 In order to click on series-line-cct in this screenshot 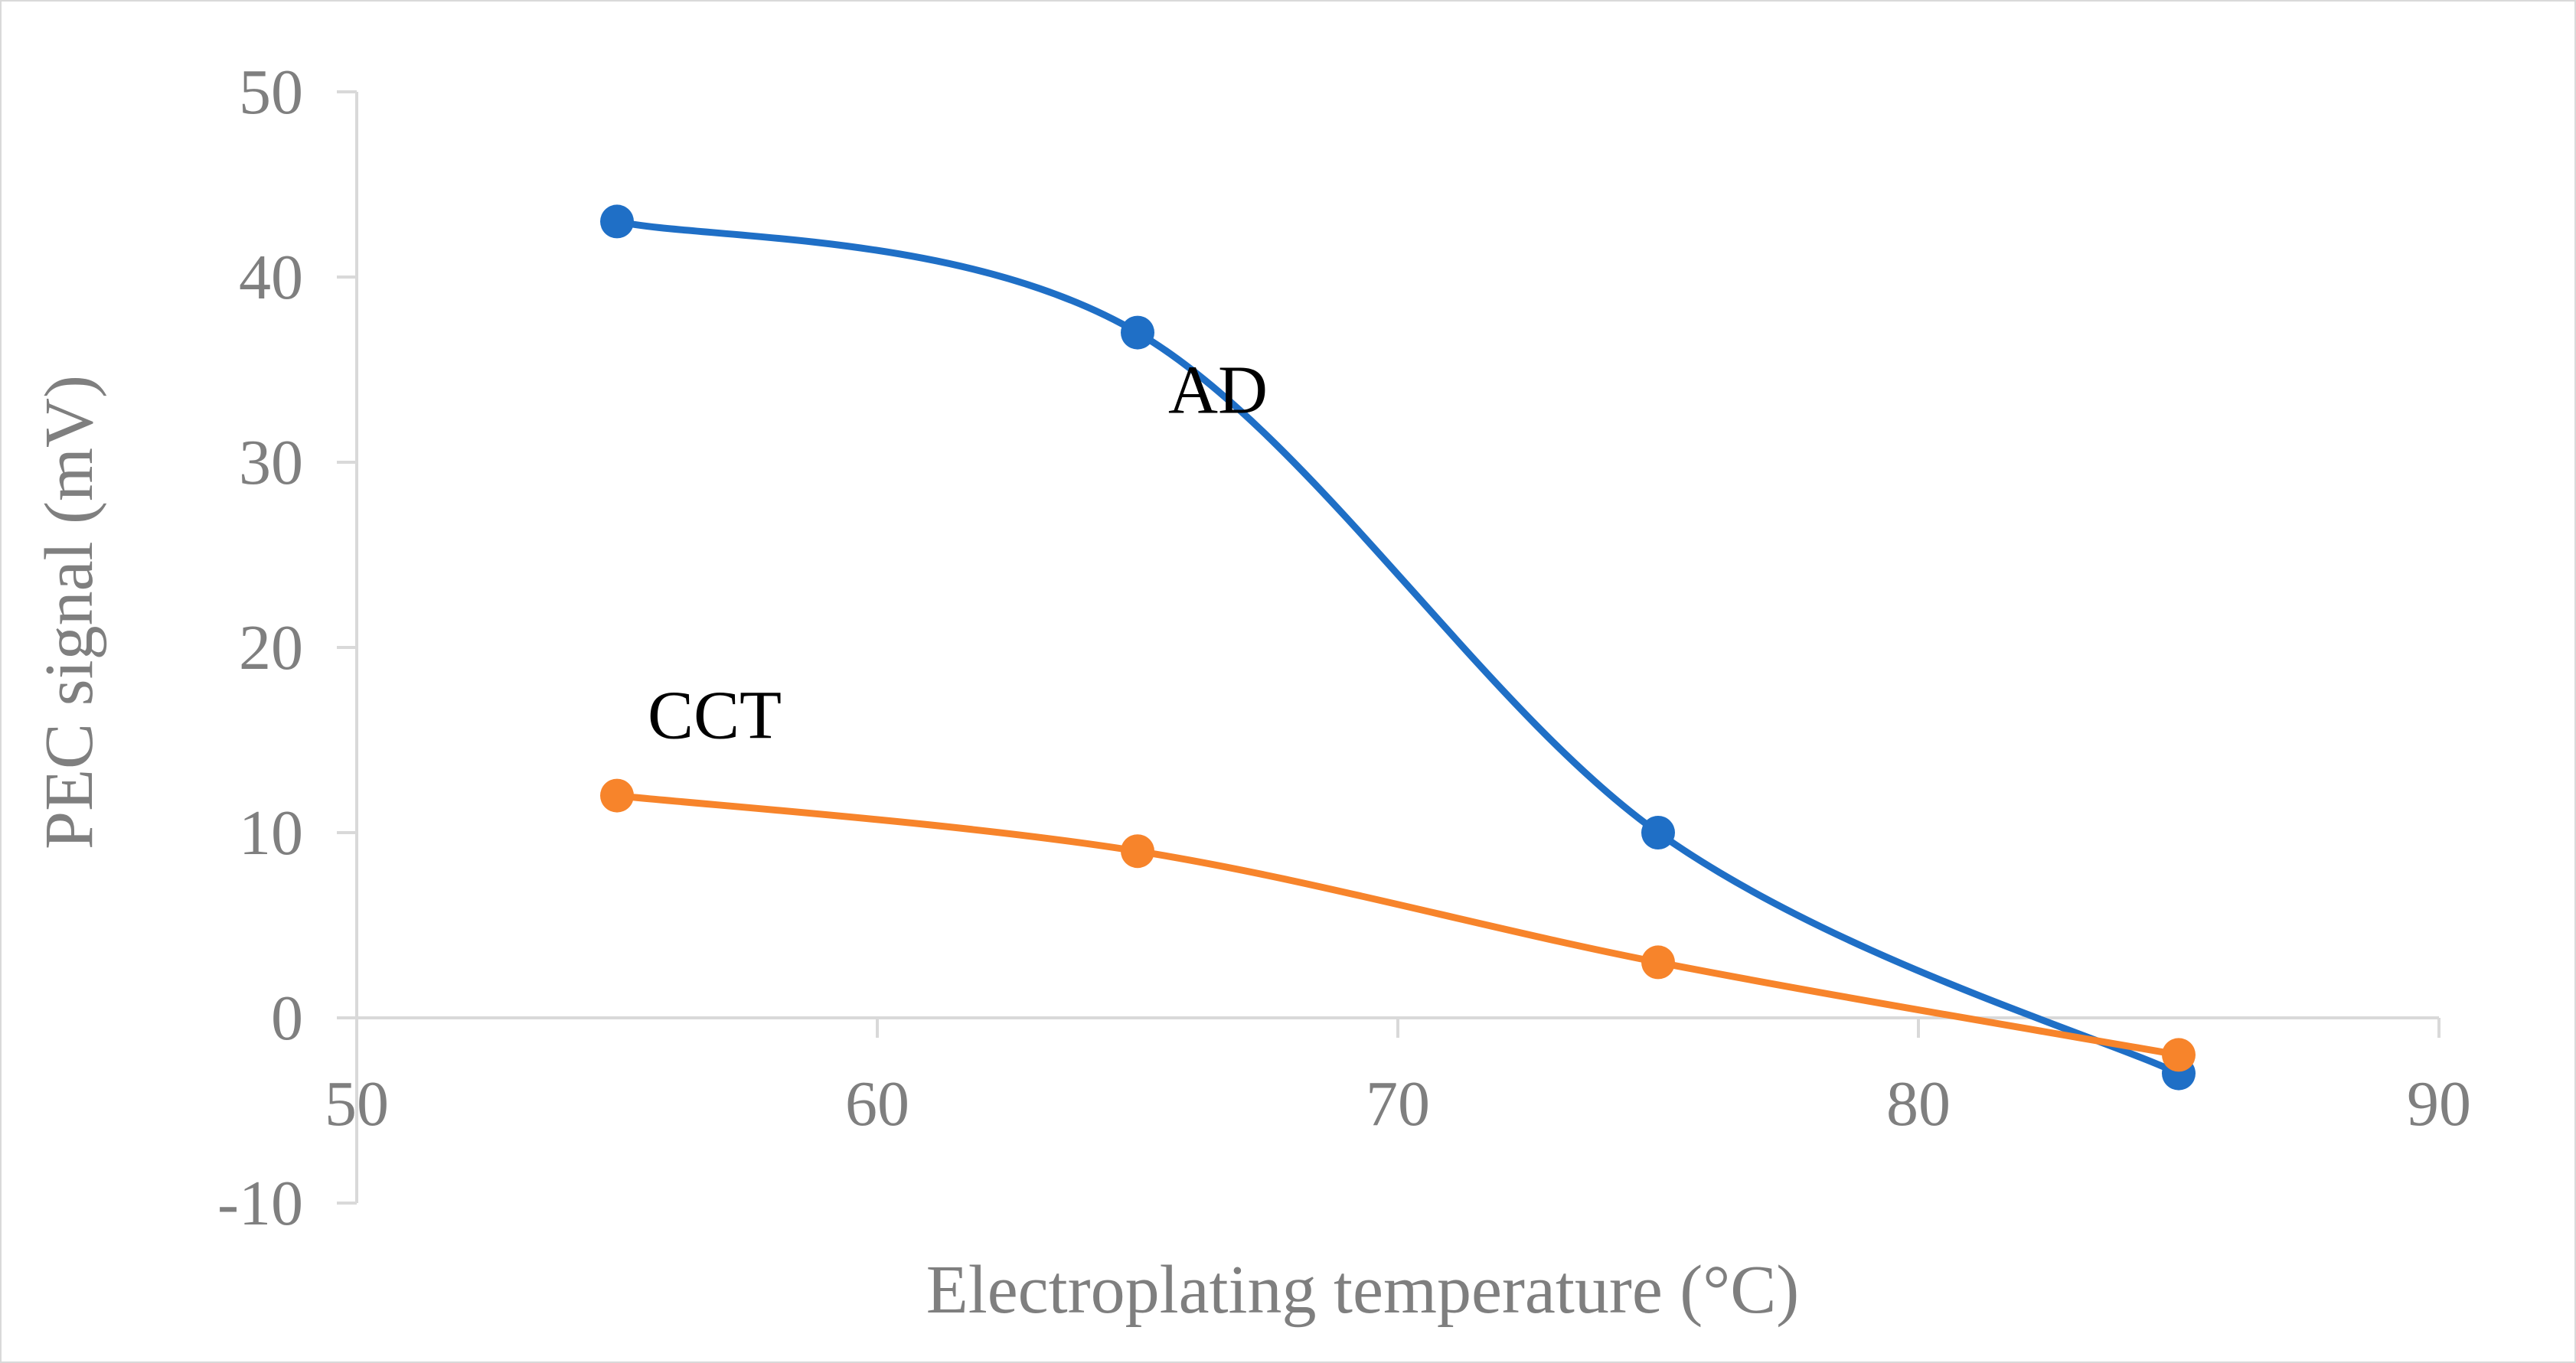, I will do `click(1398, 925)`.